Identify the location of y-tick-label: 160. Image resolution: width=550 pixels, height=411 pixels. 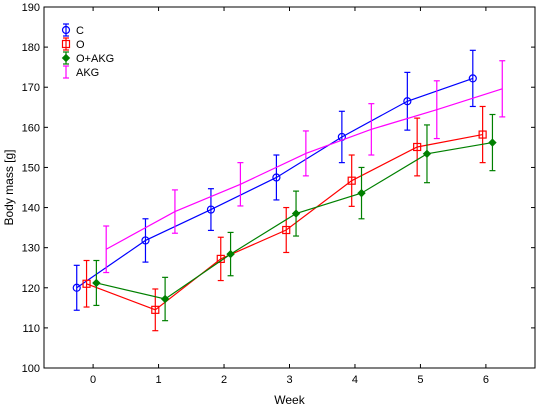
(31, 128).